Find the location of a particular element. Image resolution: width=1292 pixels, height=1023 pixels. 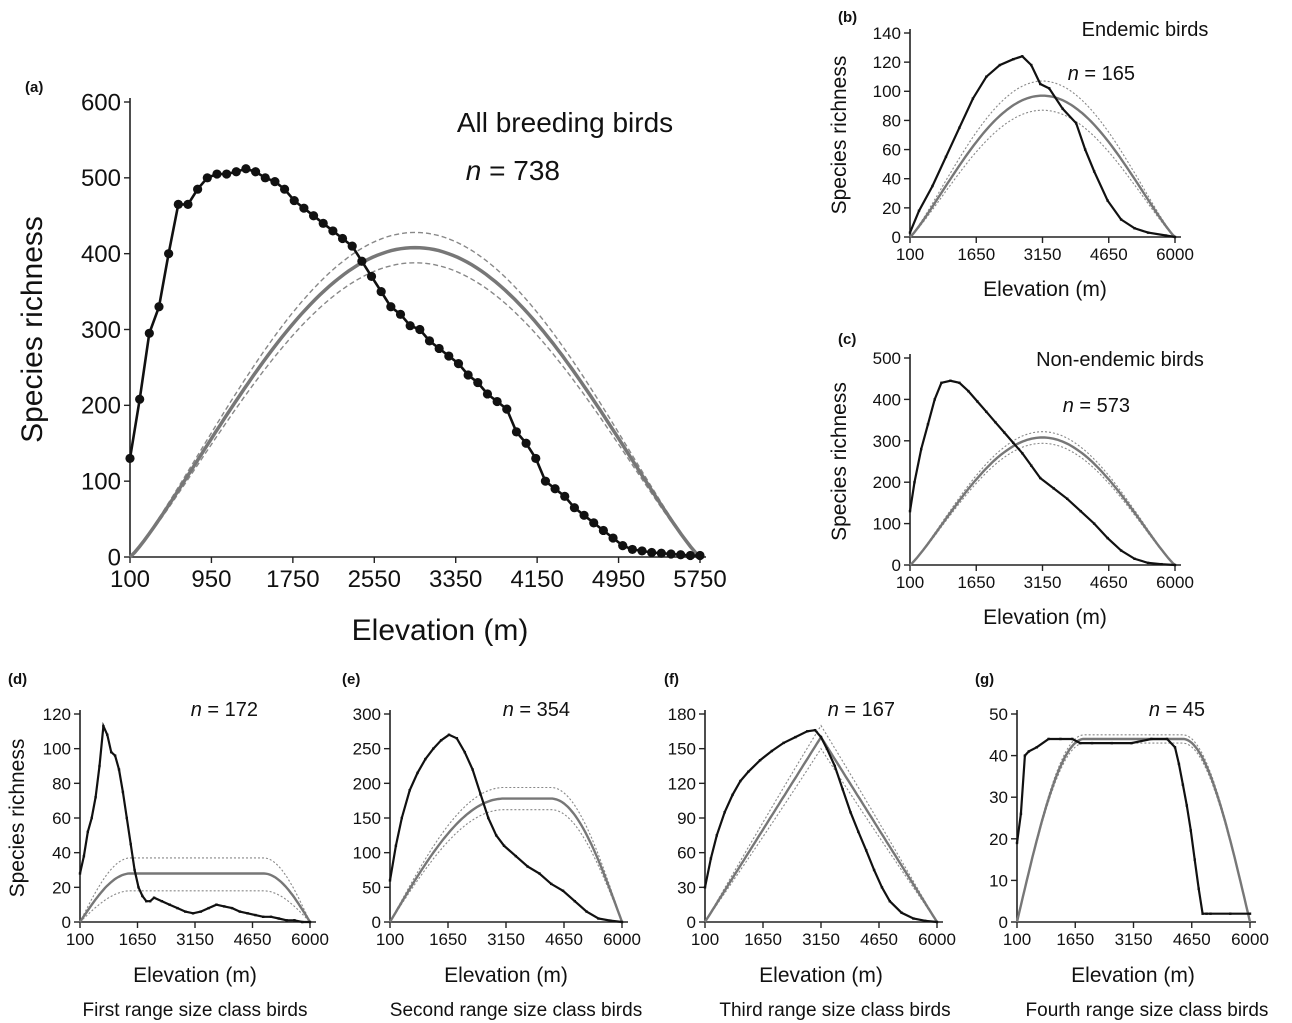

y-tick-label: 400 is located at coordinates (101, 254).